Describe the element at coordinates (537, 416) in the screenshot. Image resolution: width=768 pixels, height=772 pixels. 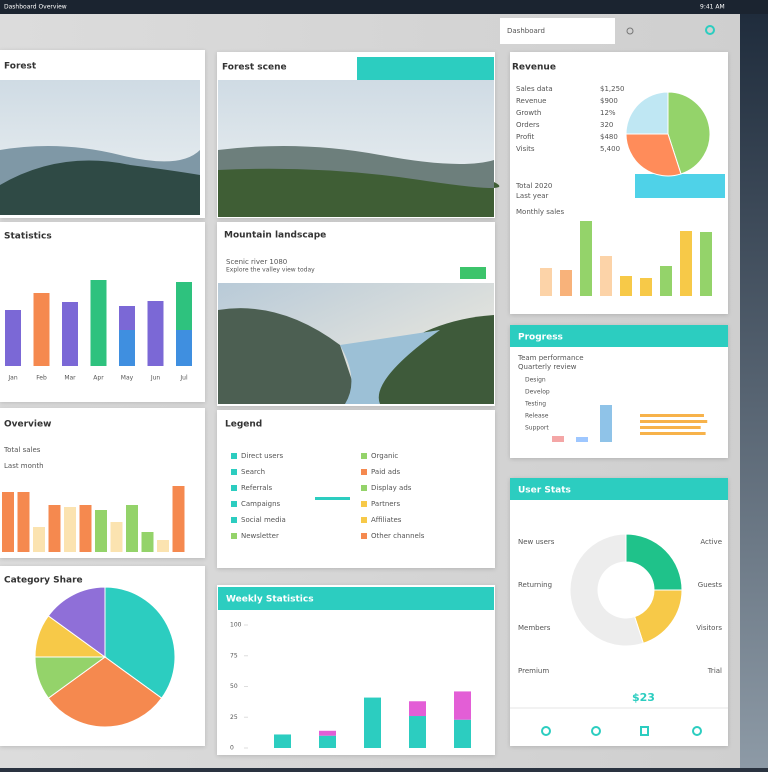
I see `row-label: Release` at that location.